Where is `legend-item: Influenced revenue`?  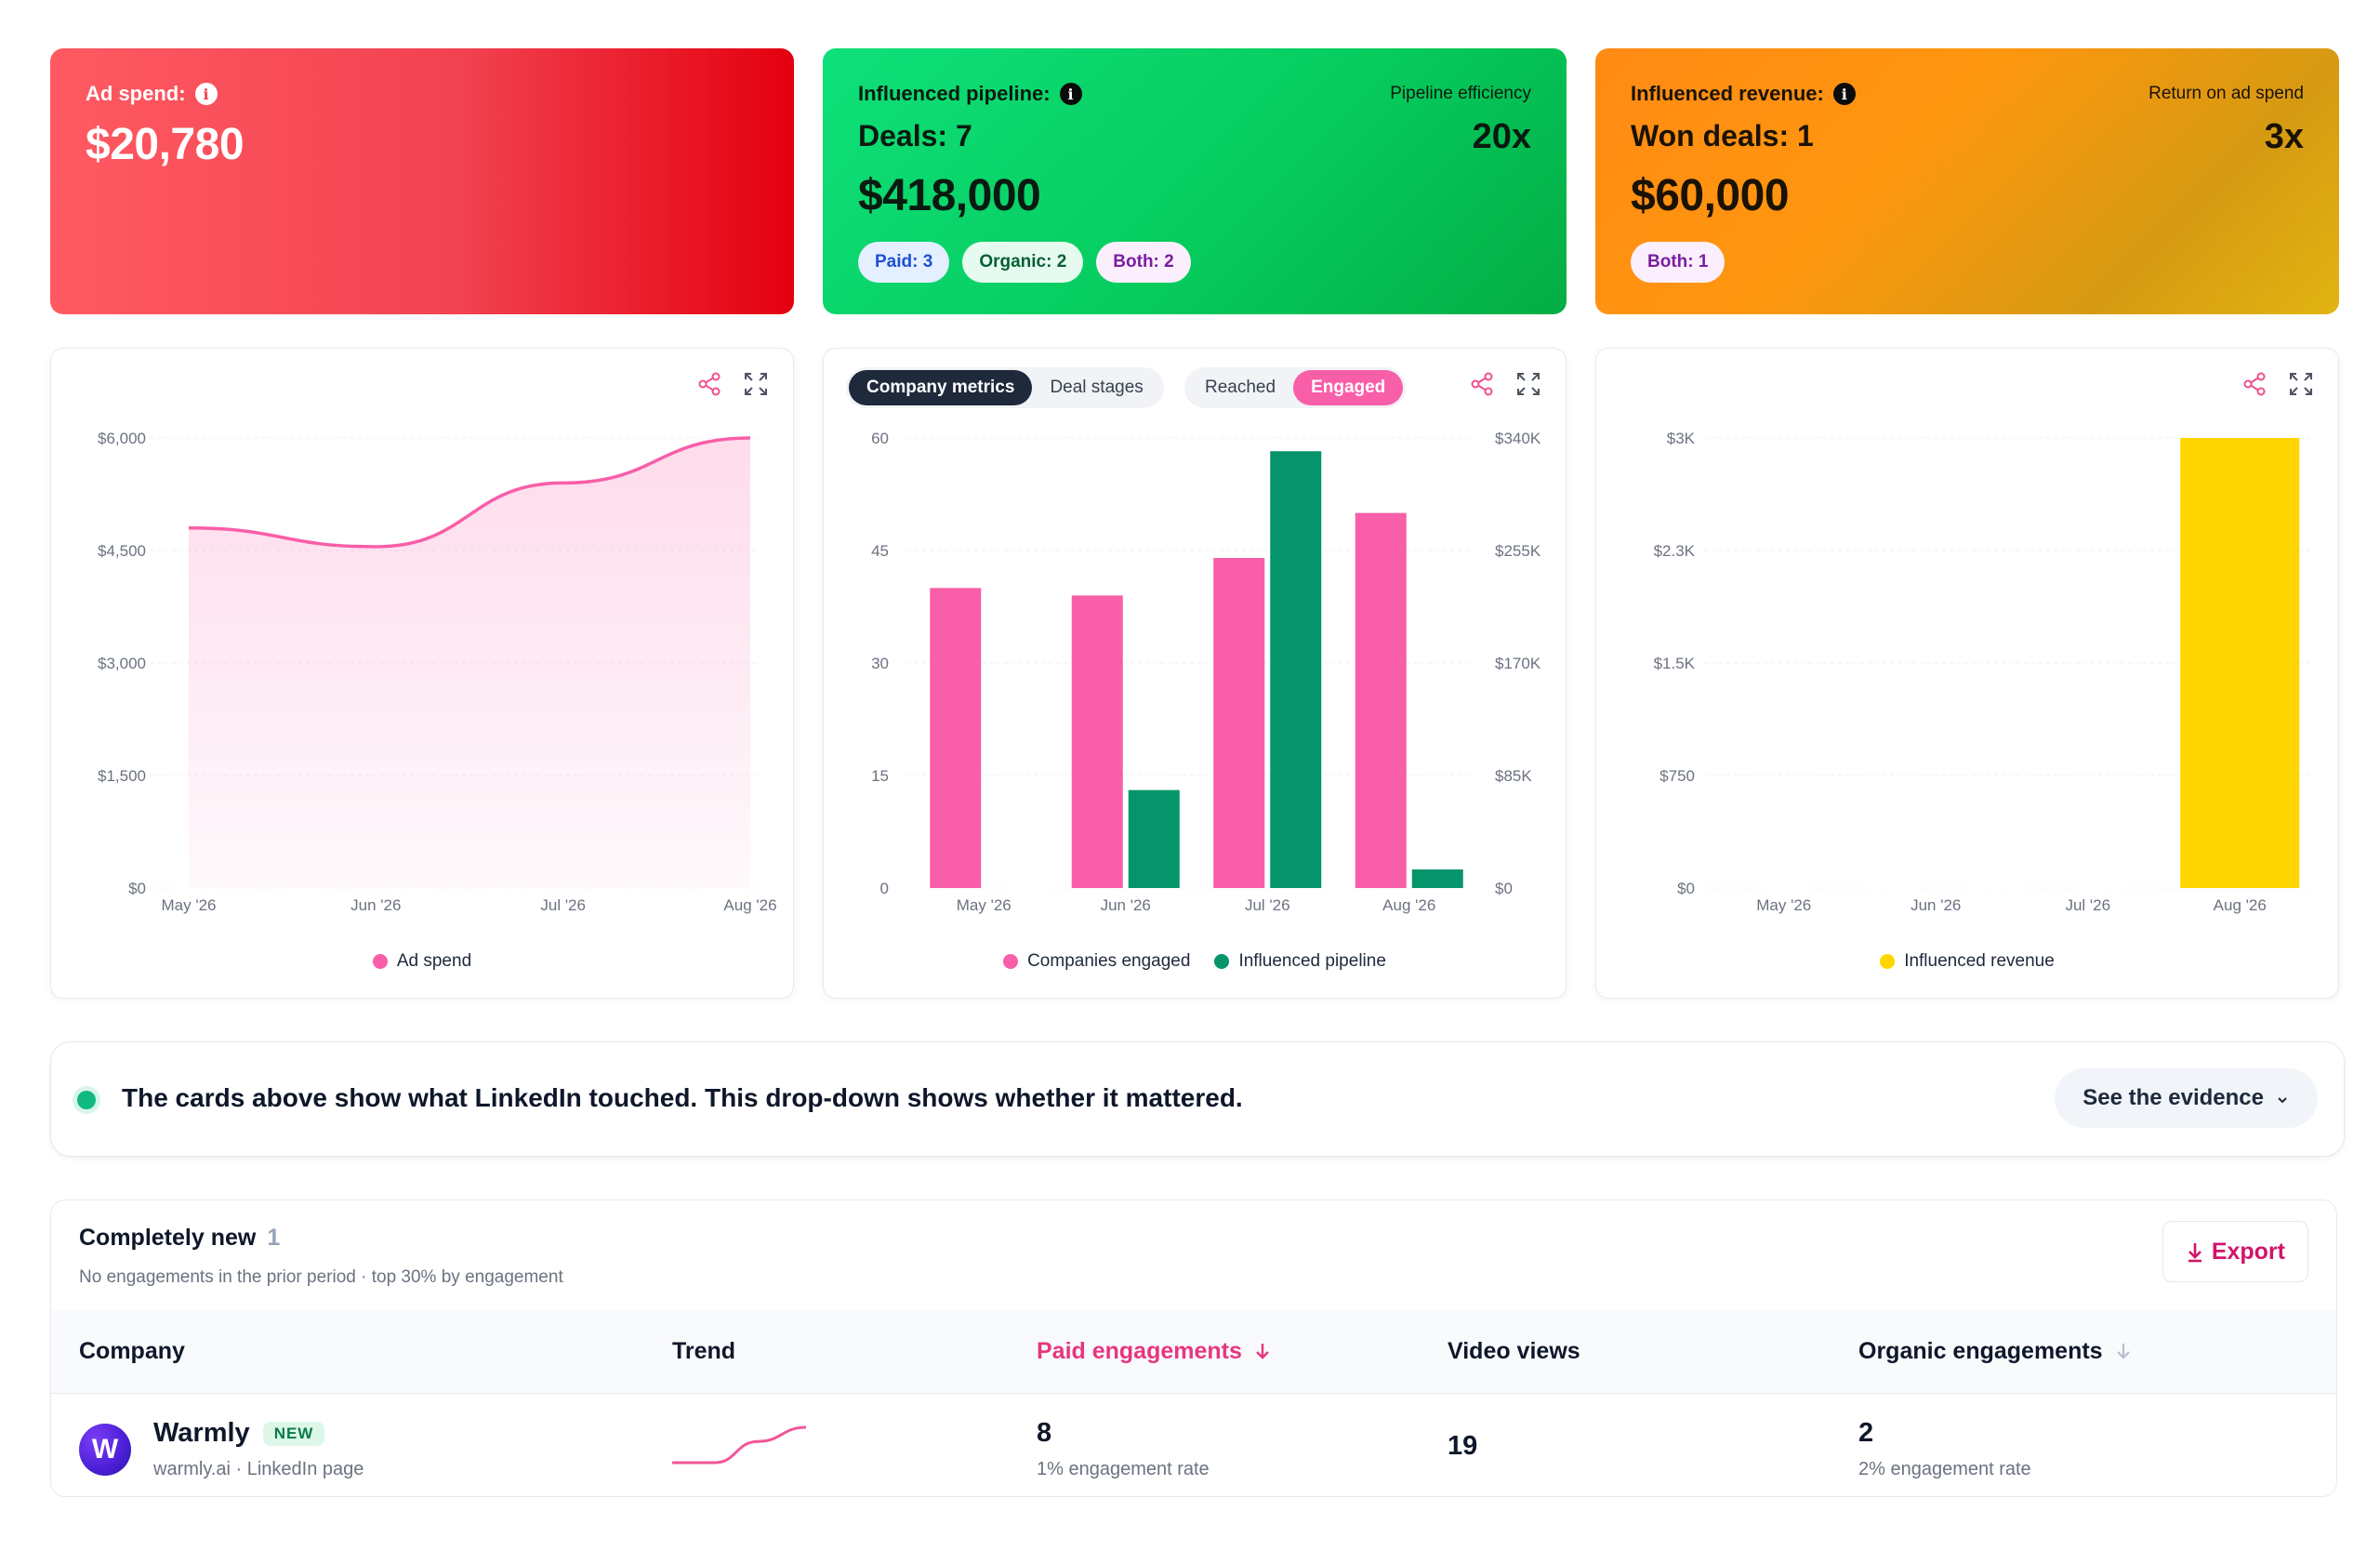 legend-item: Influenced revenue is located at coordinates (1967, 961).